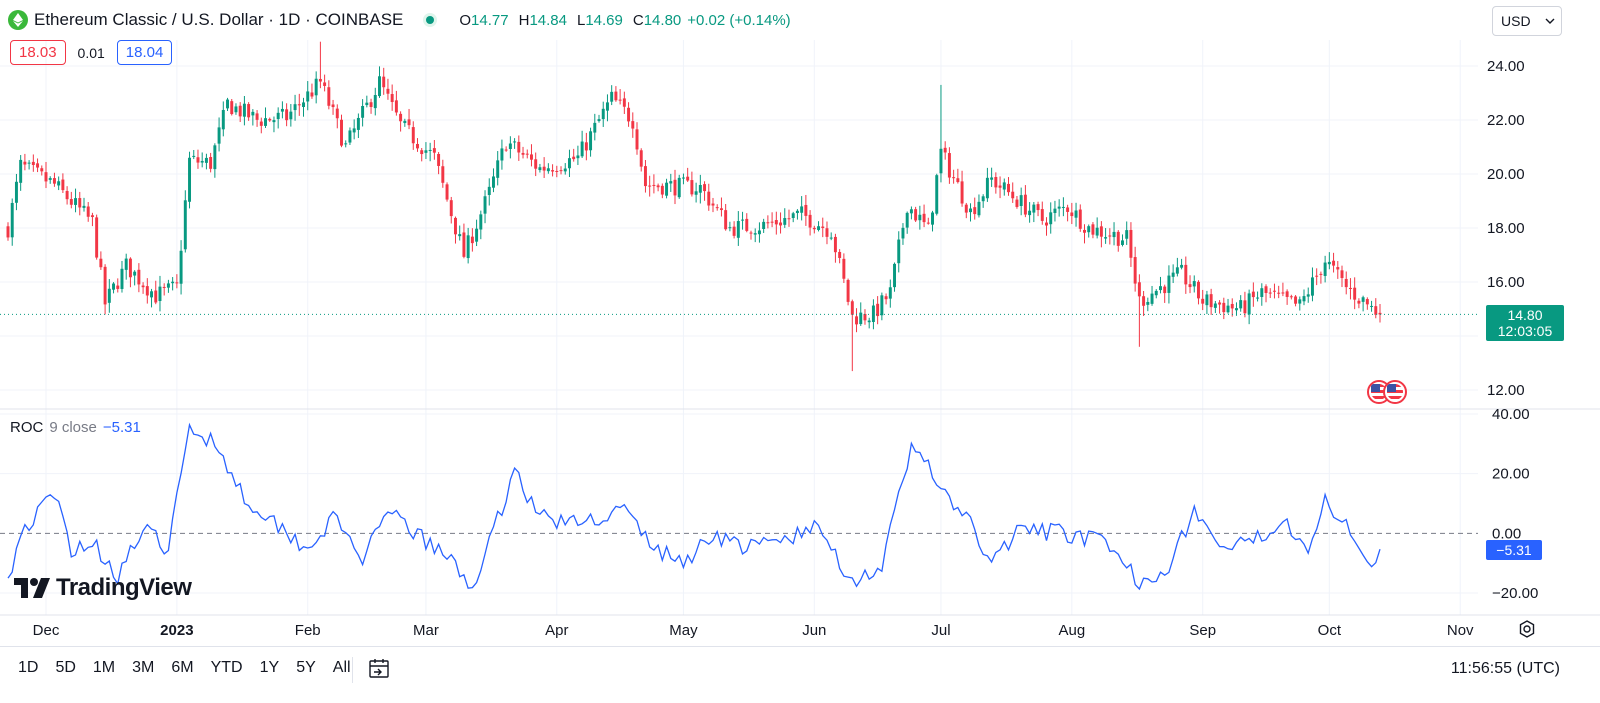 The height and width of the screenshot is (703, 1600). Describe the element at coordinates (662, 20) in the screenshot. I see `close-value: 14.80` at that location.